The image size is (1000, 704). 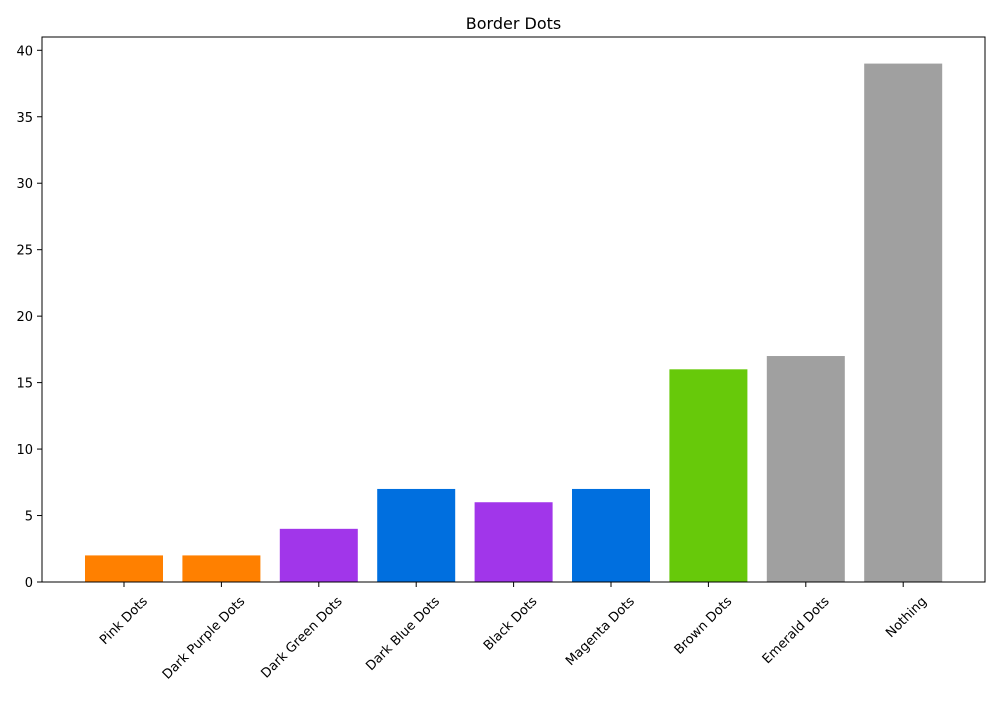 What do you see at coordinates (318, 555) in the screenshot?
I see `bar-dark-green-dots` at bounding box center [318, 555].